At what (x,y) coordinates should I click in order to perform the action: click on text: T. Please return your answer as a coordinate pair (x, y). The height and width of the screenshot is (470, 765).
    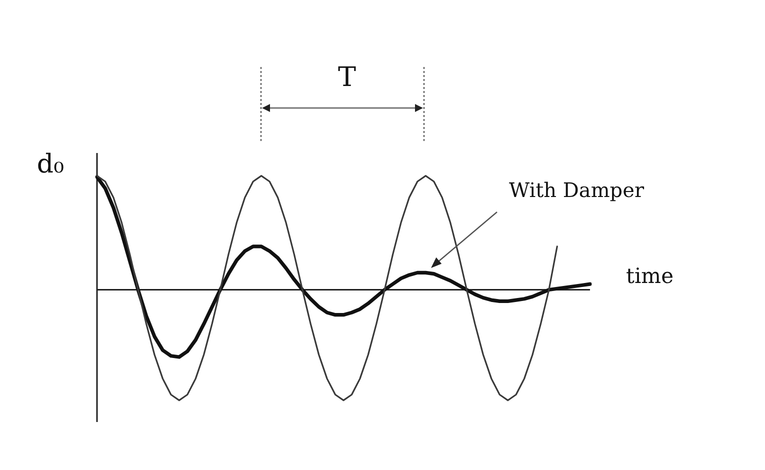
    Looking at the image, I should click on (347, 78).